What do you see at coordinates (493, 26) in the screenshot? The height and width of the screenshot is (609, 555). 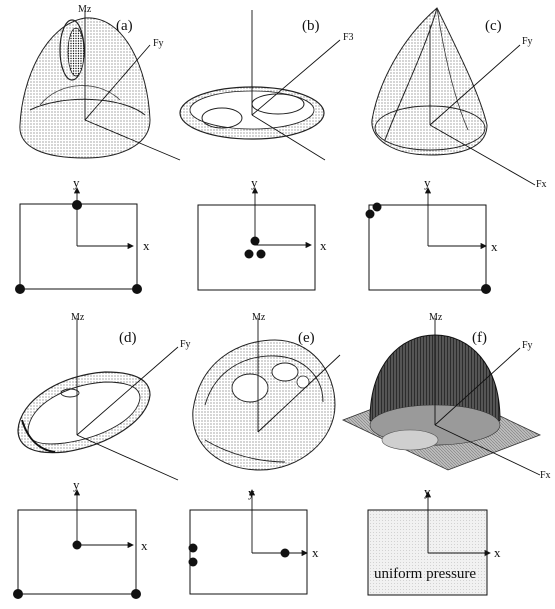 I see `panel-label-c: (c)` at bounding box center [493, 26].